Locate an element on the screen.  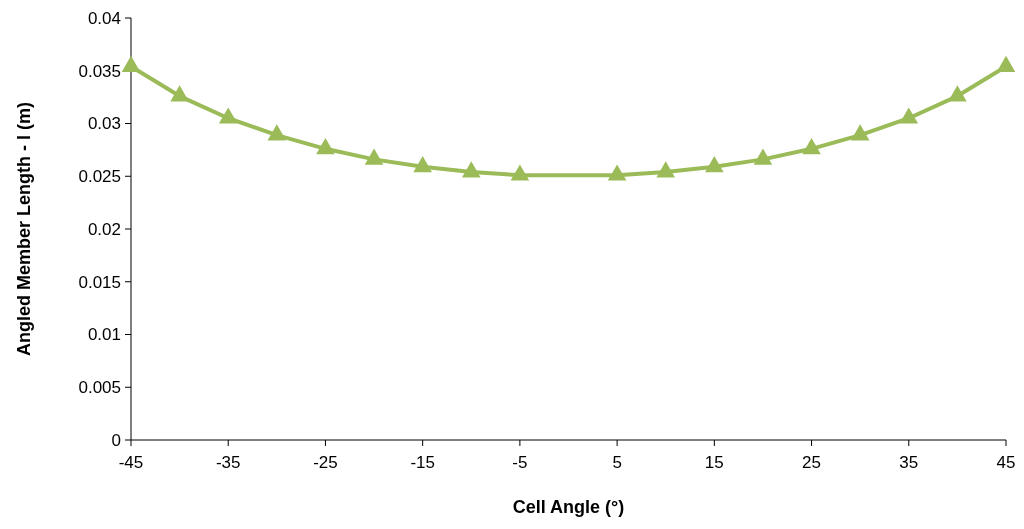
x-tick-label: 5 is located at coordinates (617, 462).